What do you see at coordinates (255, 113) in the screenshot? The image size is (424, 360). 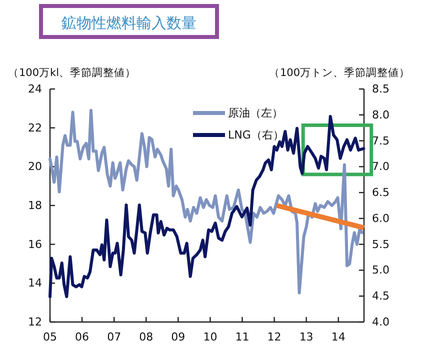 I see `legend-label: 原油（左）` at bounding box center [255, 113].